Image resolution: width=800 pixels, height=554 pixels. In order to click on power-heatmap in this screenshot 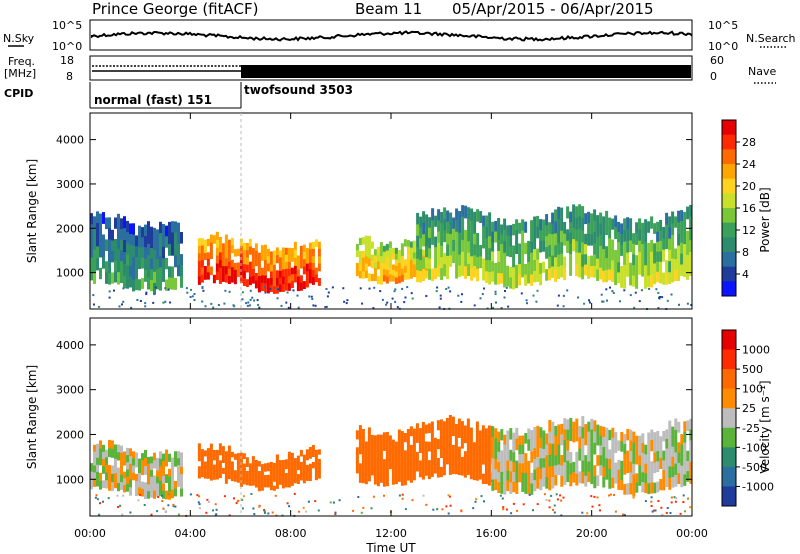, I will do `click(391, 257)`.